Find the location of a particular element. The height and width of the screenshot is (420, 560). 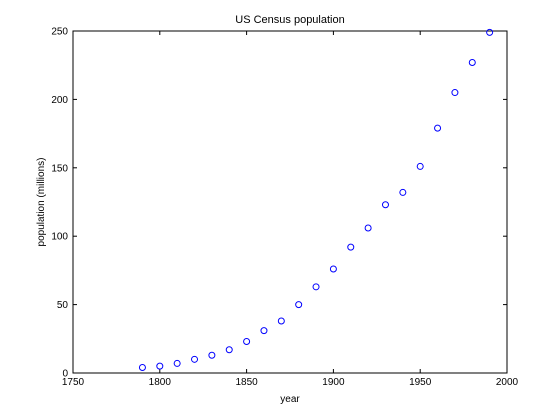

y-tick-label: 0 is located at coordinates (65, 374).